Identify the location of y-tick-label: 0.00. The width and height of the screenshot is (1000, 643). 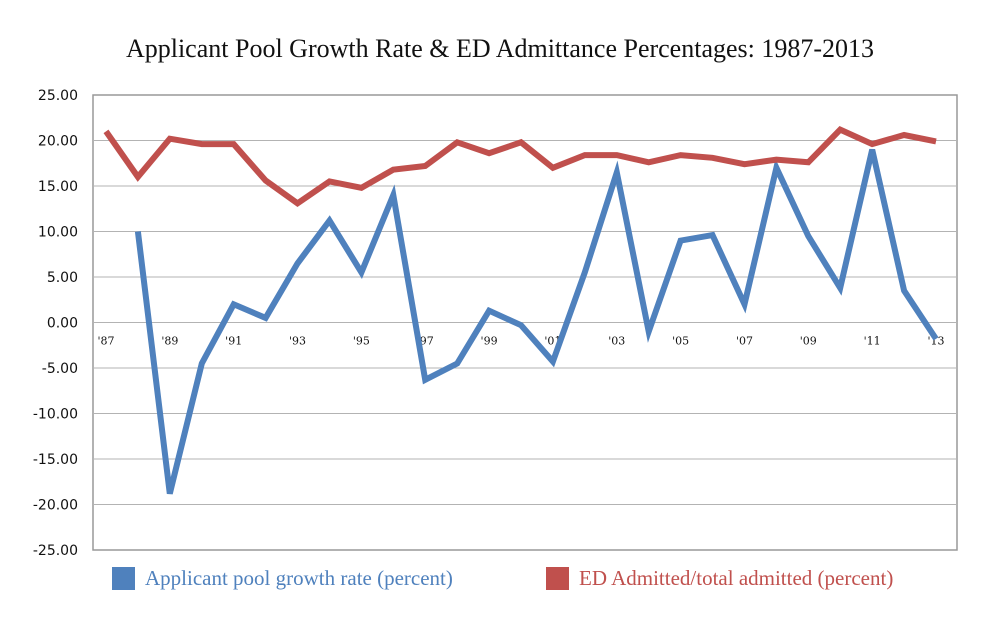
(62, 324).